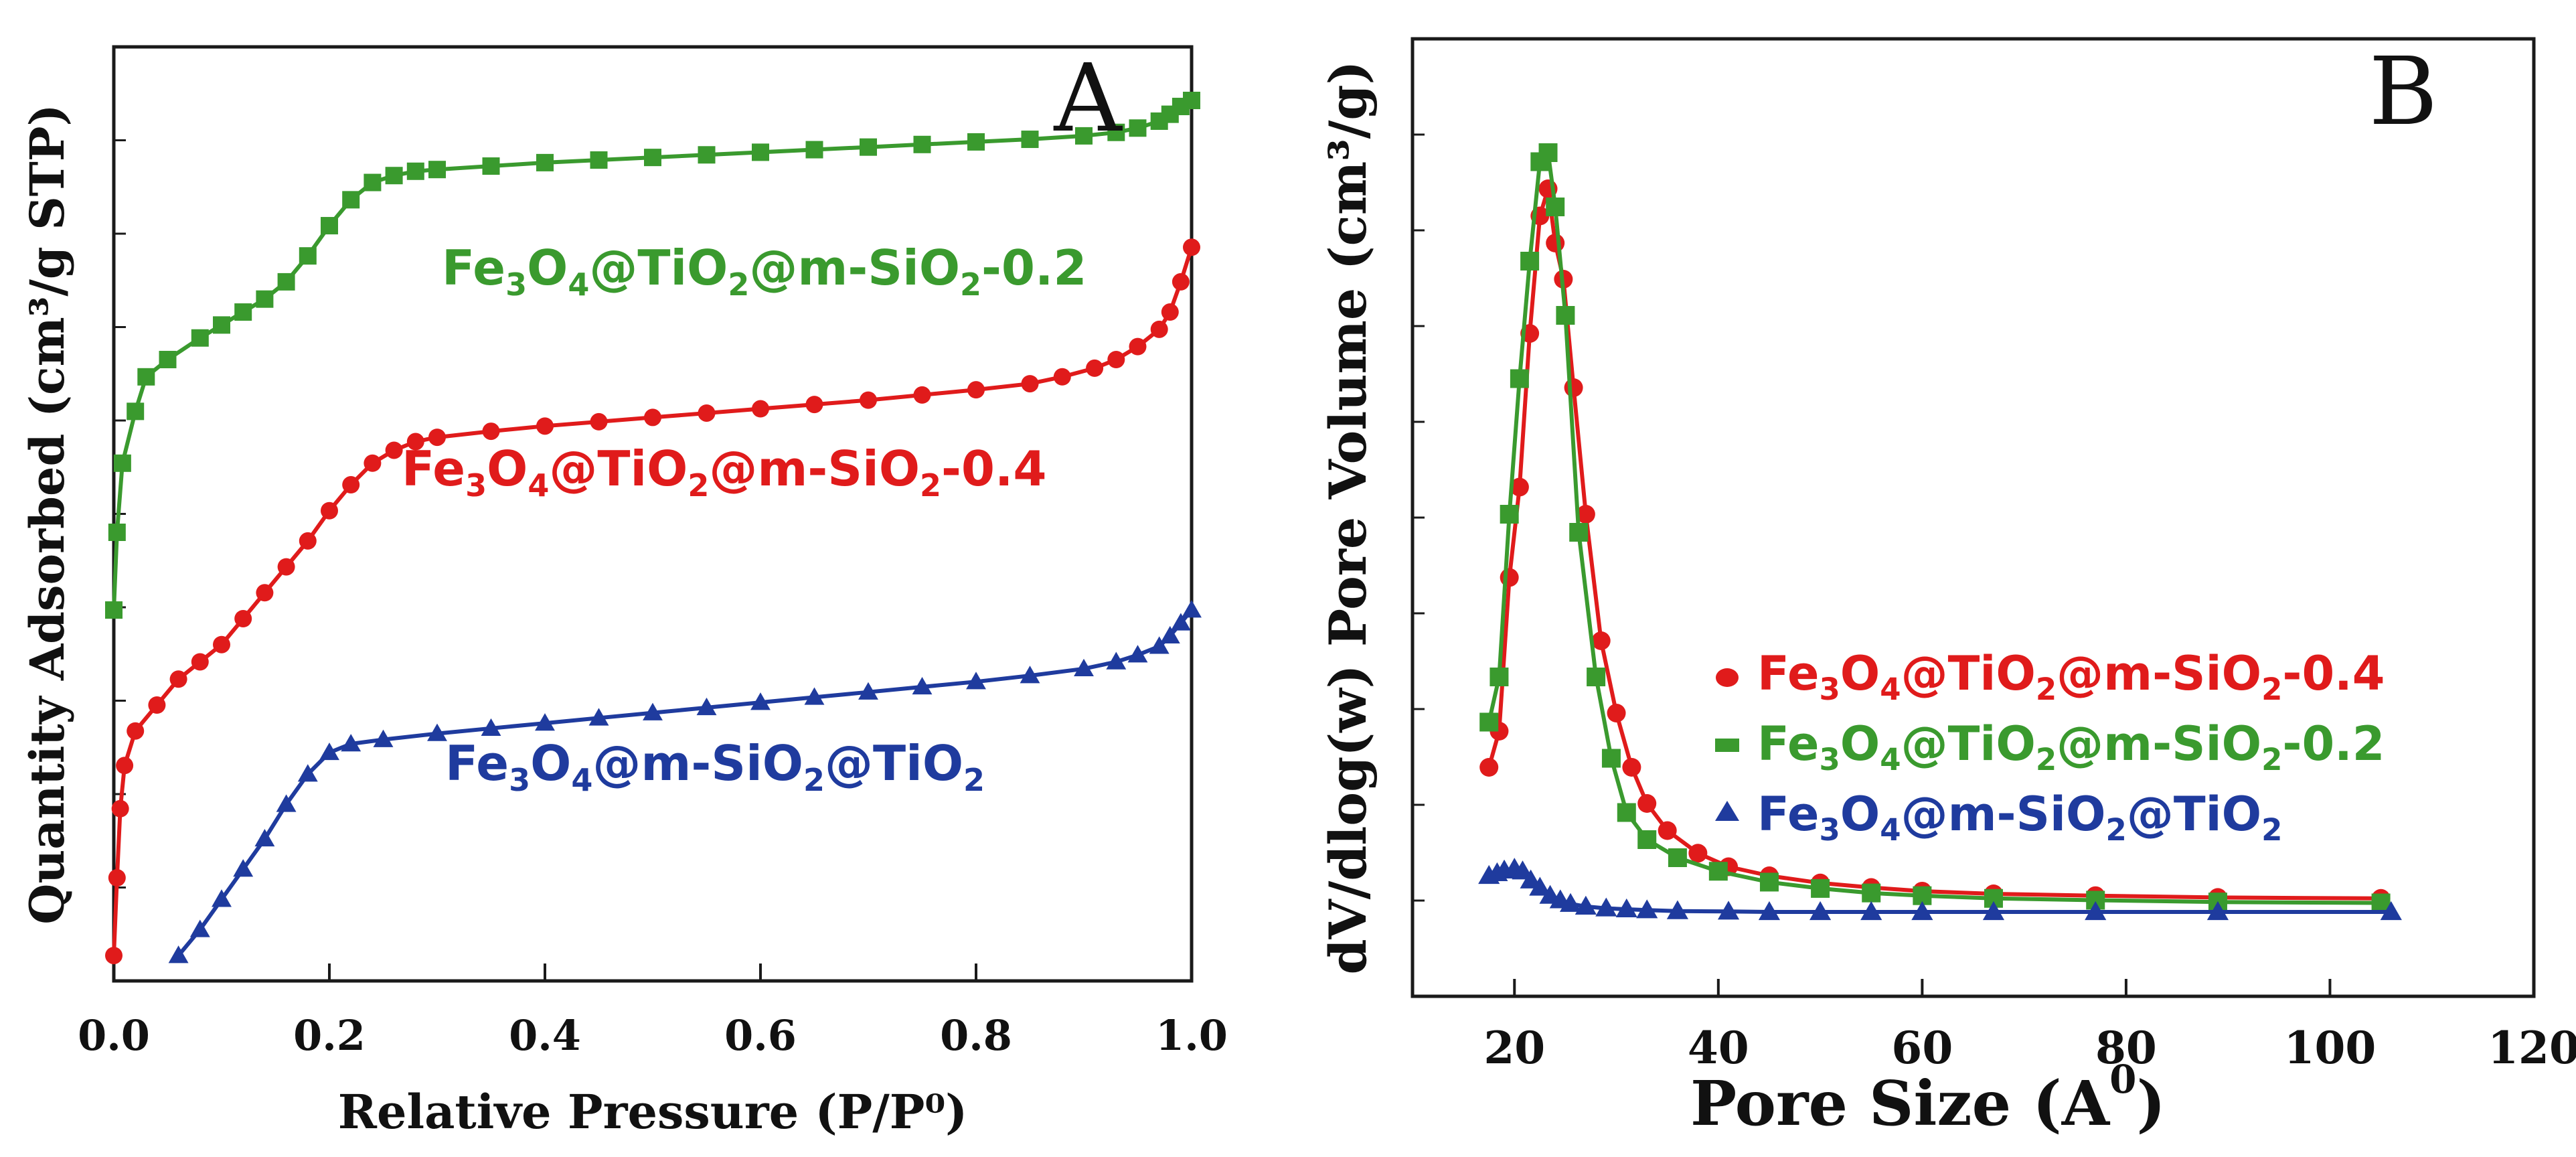  I want to click on panel-a-y-axis-label: Quantity Adsorbed (cm³/g STP), so click(47, 514).